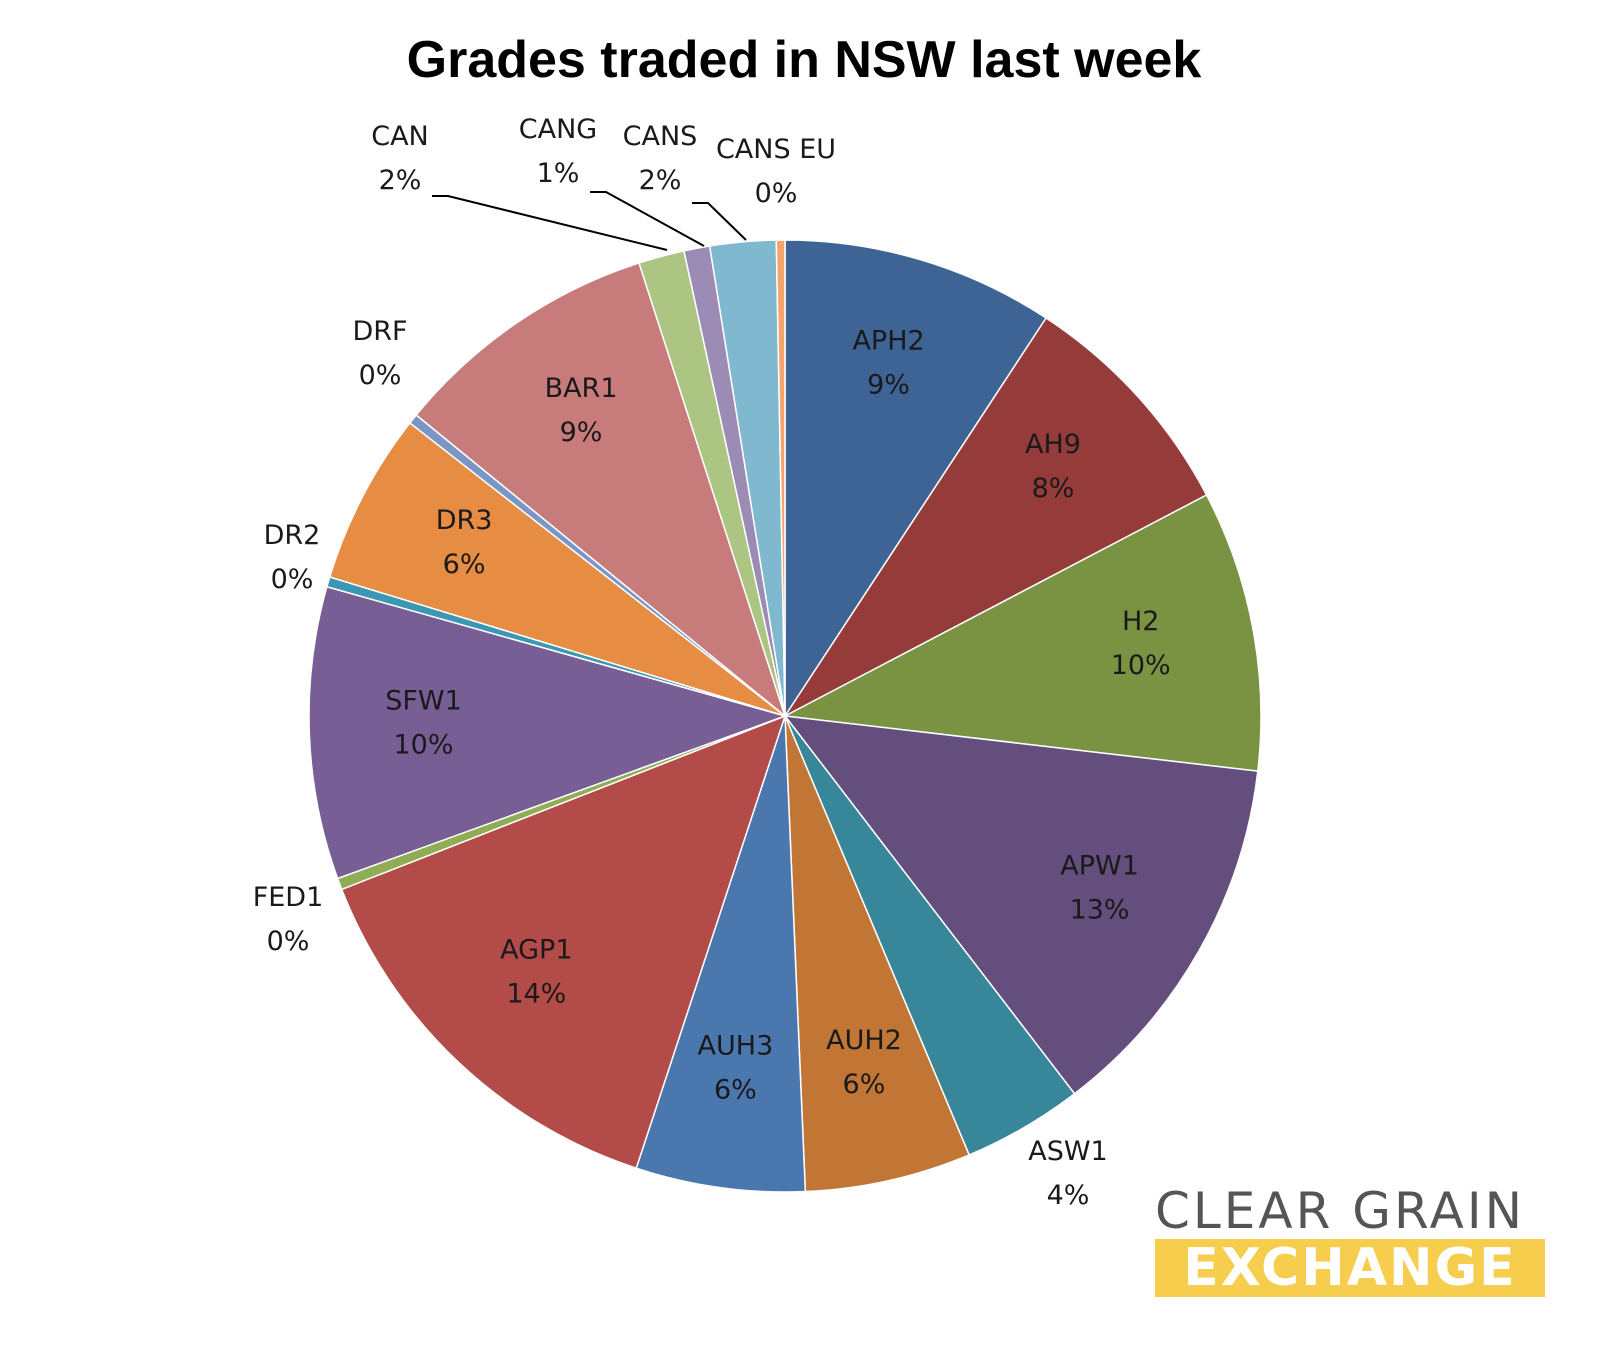  Describe the element at coordinates (464, 520) in the screenshot. I see `slice-label-dr3: DR3` at that location.